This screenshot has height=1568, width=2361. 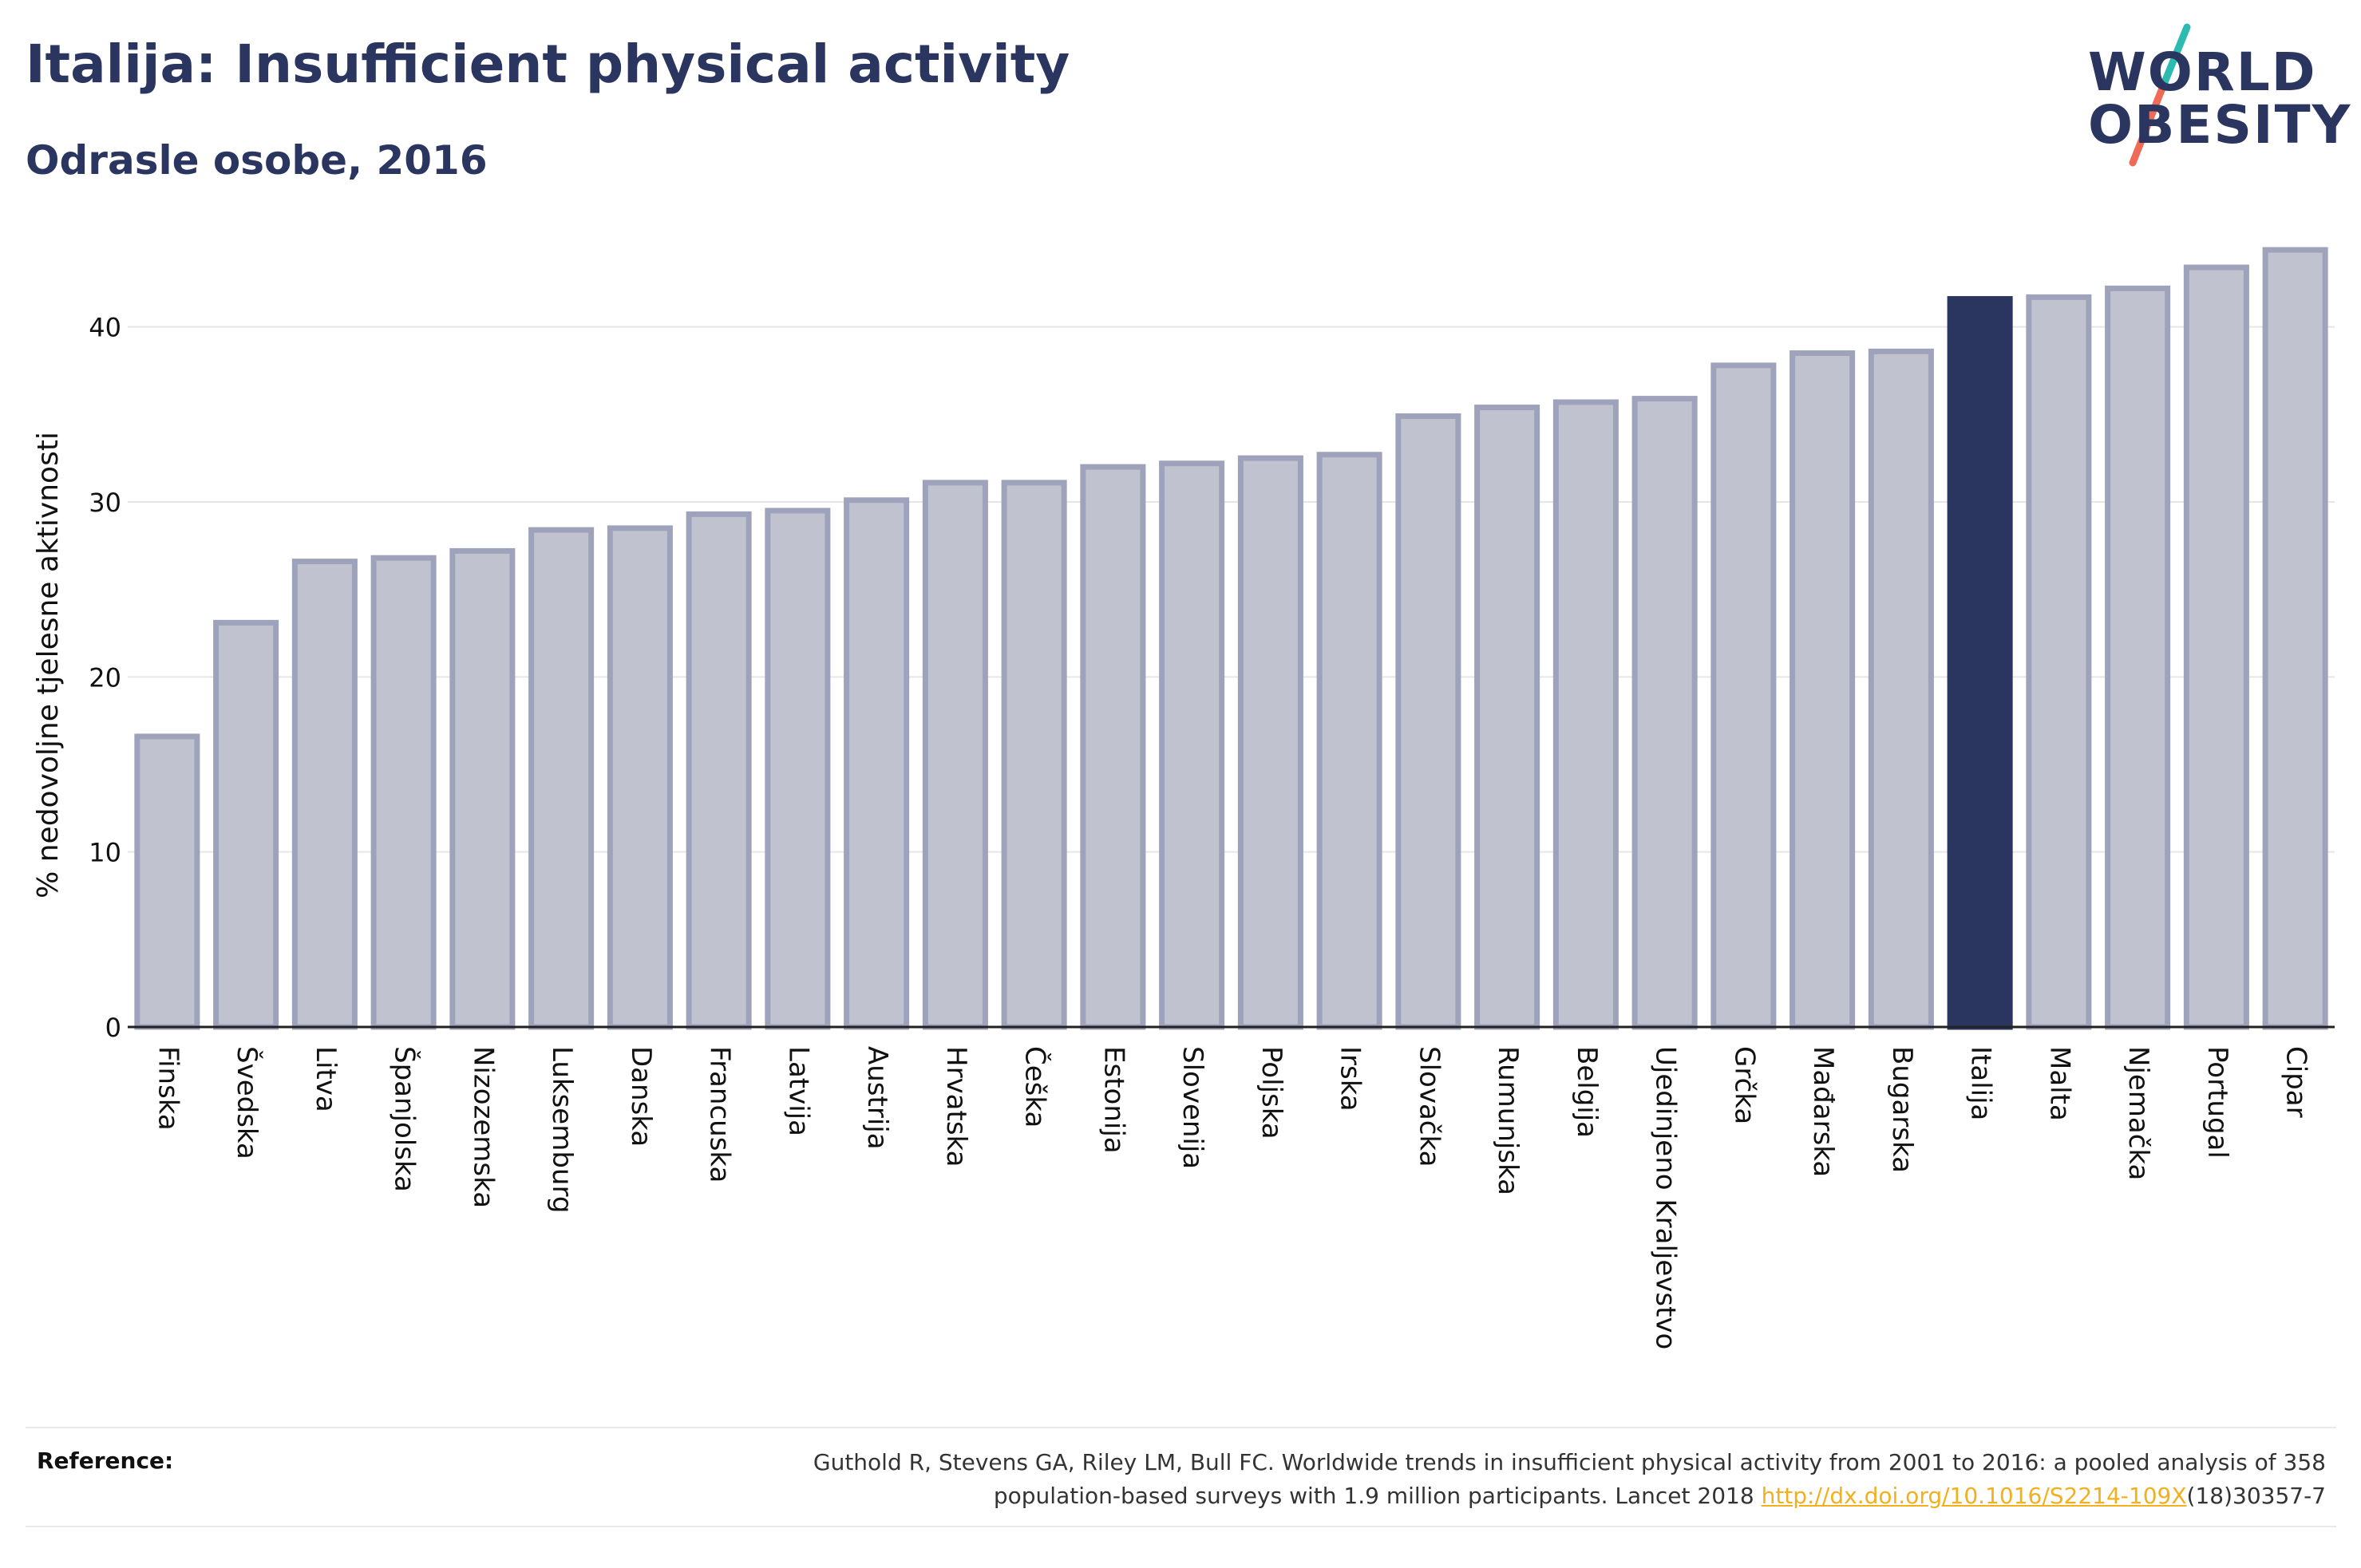 I want to click on world-obesity-logo: WORLD OBESITY, so click(x=2212, y=98).